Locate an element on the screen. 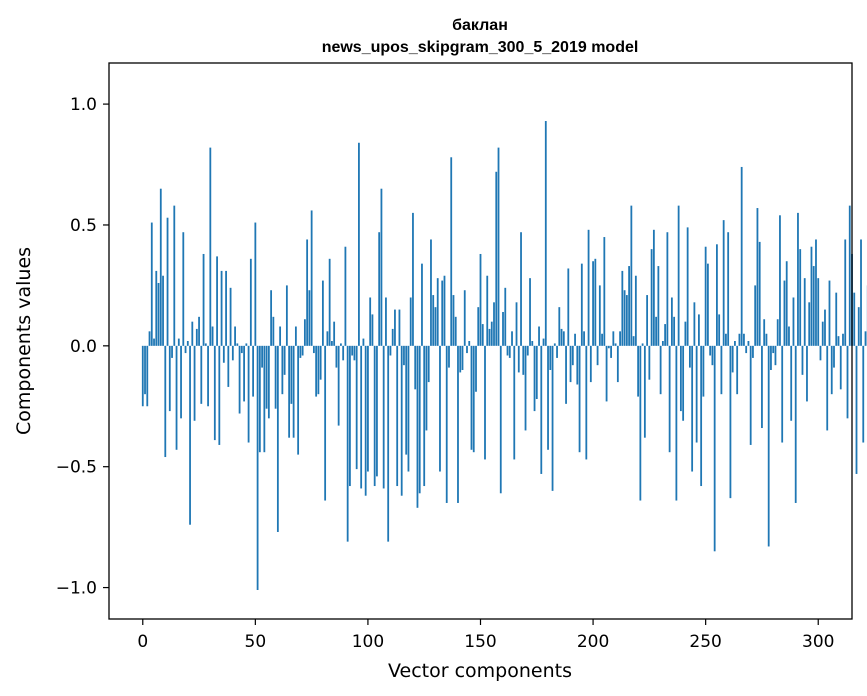  x-tick-label: 0 is located at coordinates (142, 642).